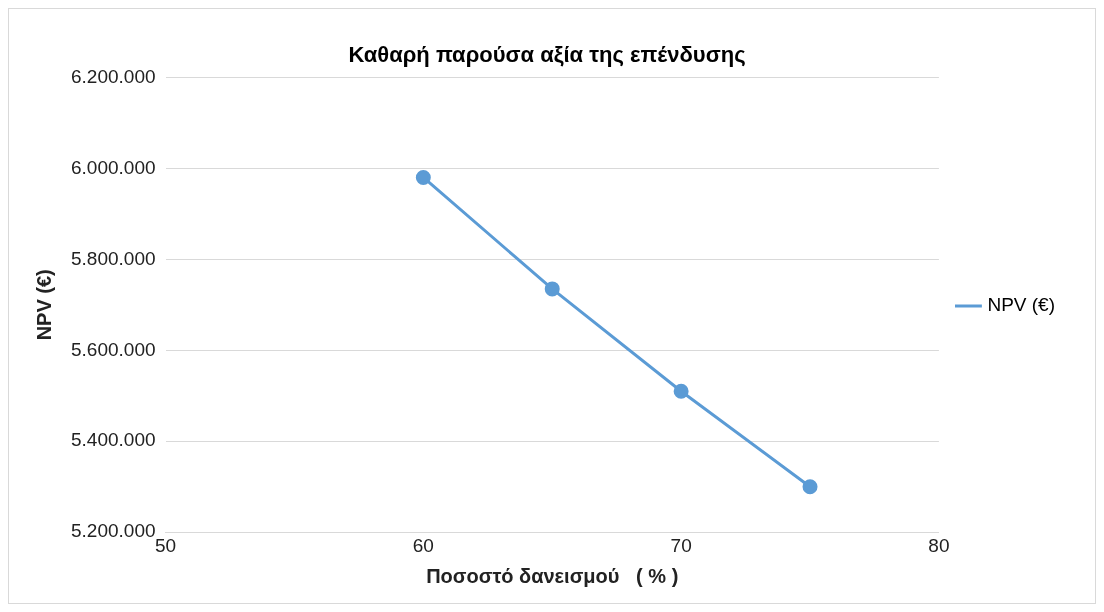 Image resolution: width=1104 pixels, height=612 pixels. What do you see at coordinates (423, 545) in the screenshot?
I see `x-tick-label: 60` at bounding box center [423, 545].